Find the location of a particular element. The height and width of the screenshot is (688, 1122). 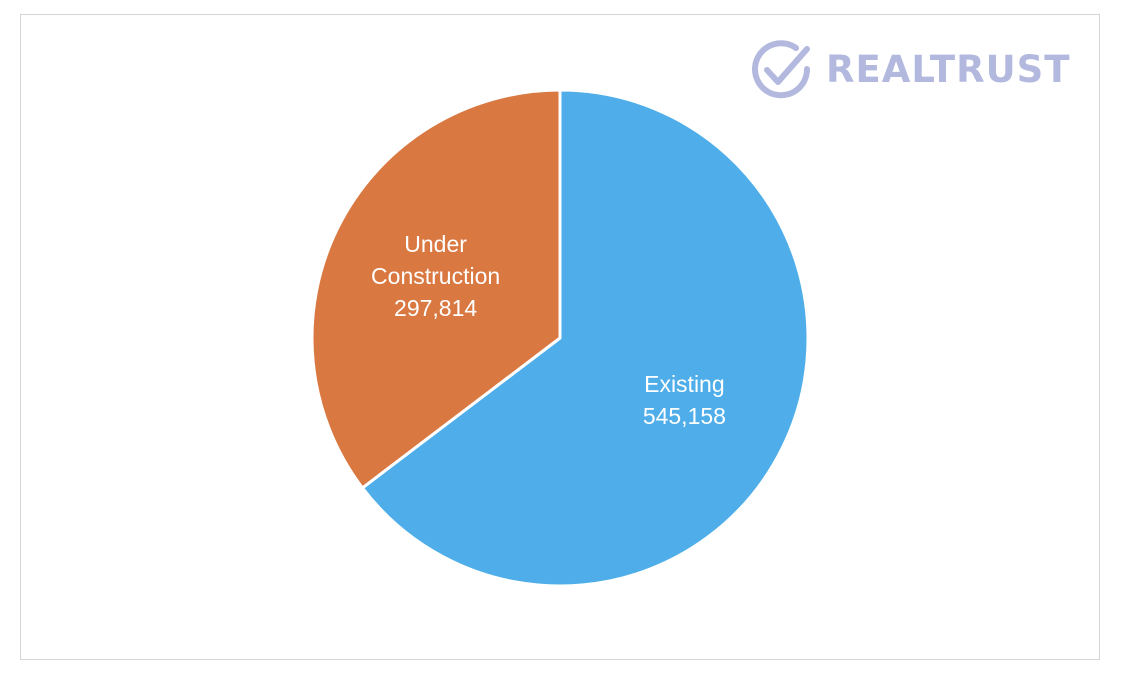

slice-category-label: Existing is located at coordinates (684, 384).